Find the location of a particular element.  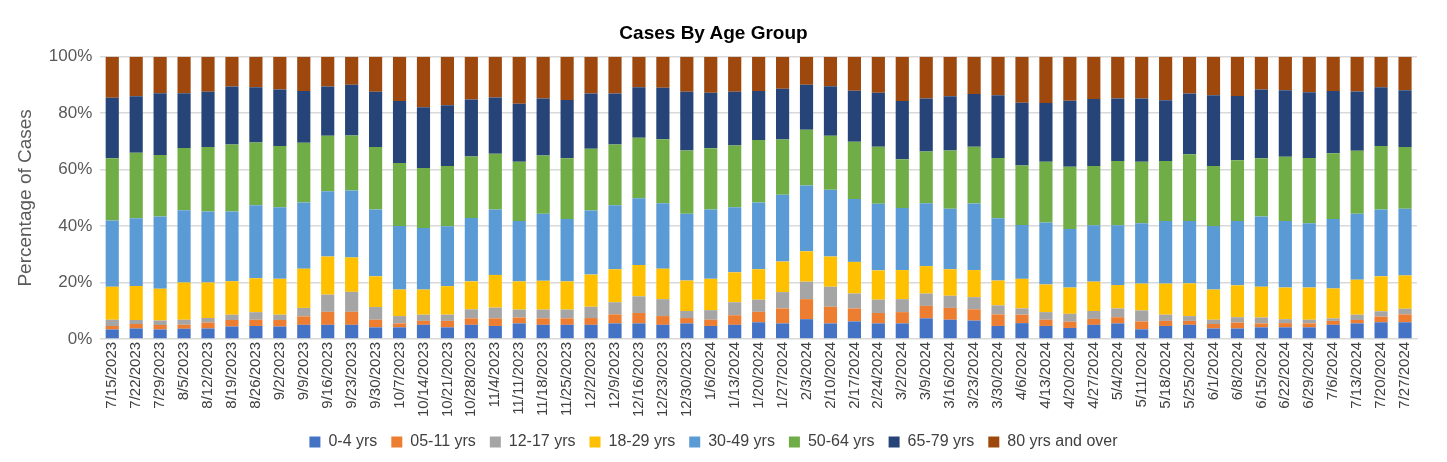

x-tick-label: 3/30/2024 is located at coordinates (997, 375).